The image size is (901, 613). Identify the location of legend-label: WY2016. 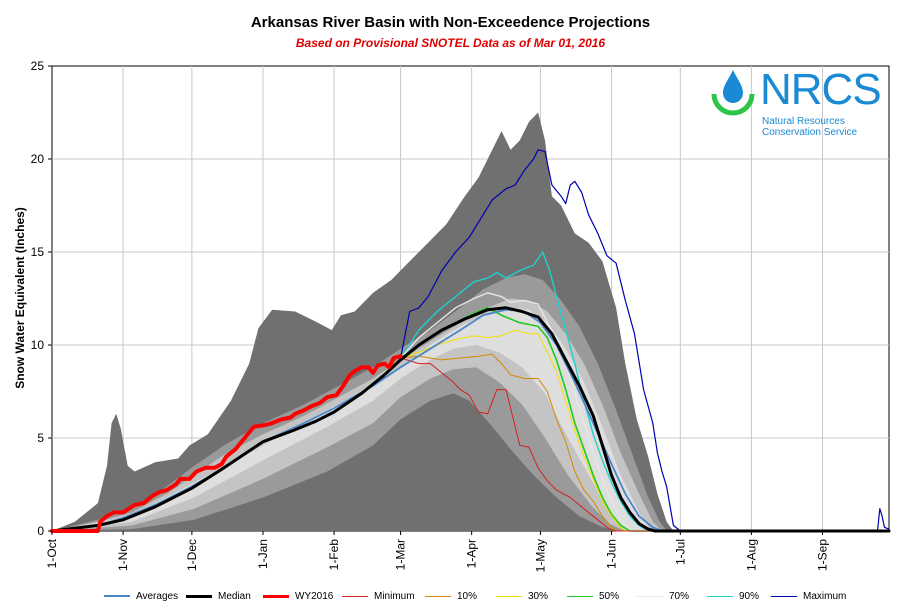
(314, 596).